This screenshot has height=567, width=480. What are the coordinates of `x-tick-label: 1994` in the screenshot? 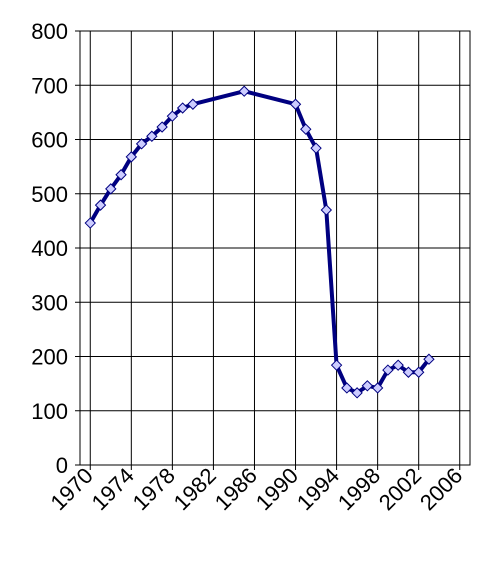 It's located at (318, 489).